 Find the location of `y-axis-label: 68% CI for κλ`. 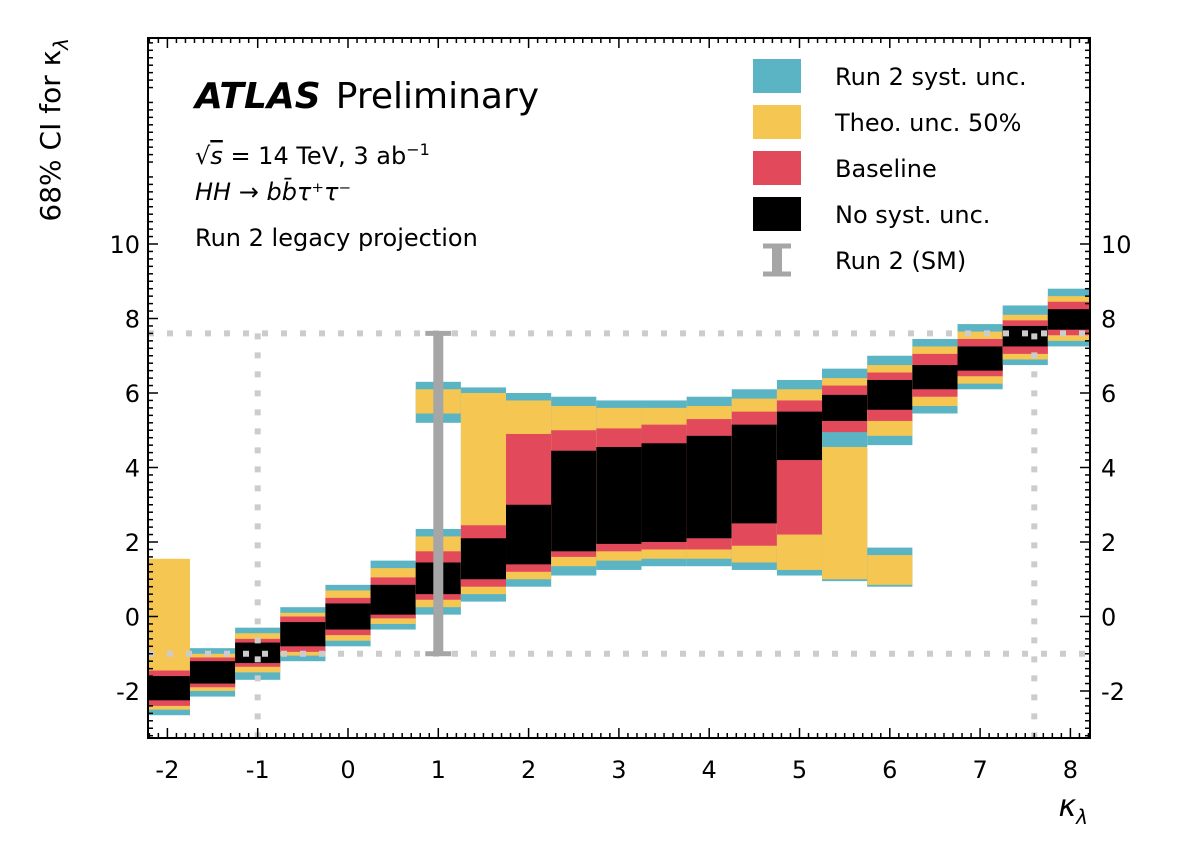

y-axis-label: 68% CI for κλ is located at coordinates (53, 130).